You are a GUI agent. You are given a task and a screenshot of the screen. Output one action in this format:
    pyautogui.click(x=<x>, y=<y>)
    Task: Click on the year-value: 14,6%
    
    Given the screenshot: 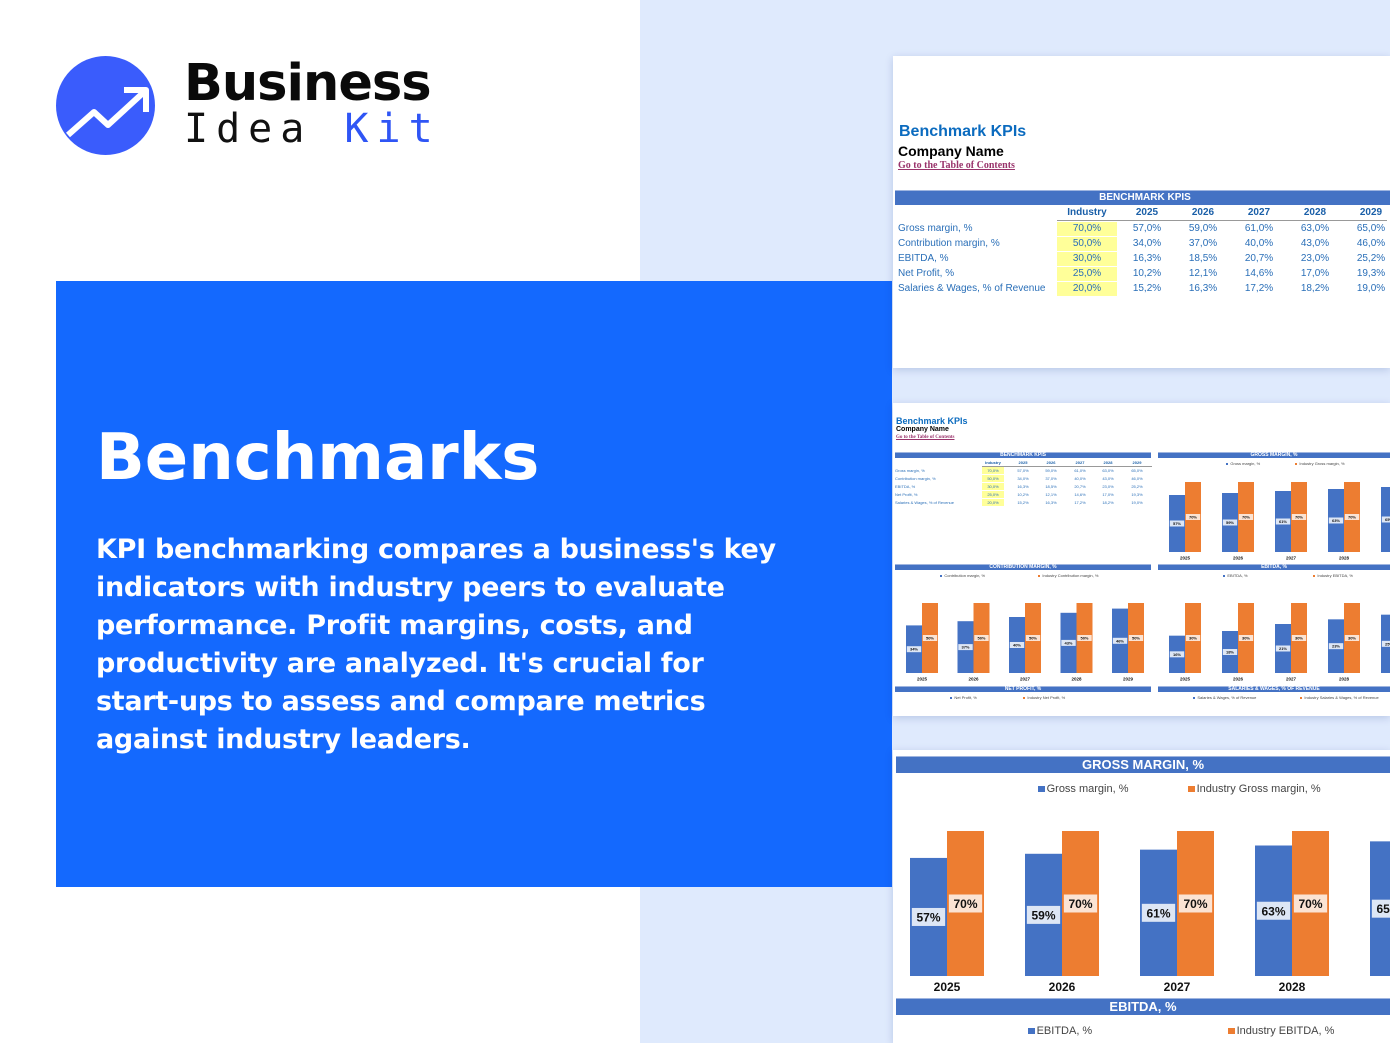 What is the action you would take?
    pyautogui.click(x=1259, y=273)
    